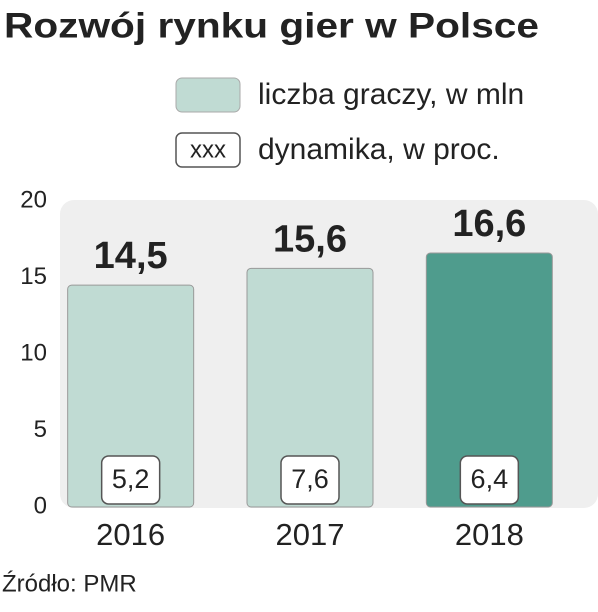  I want to click on legend-label: liczba graczy, w mln, so click(391, 94).